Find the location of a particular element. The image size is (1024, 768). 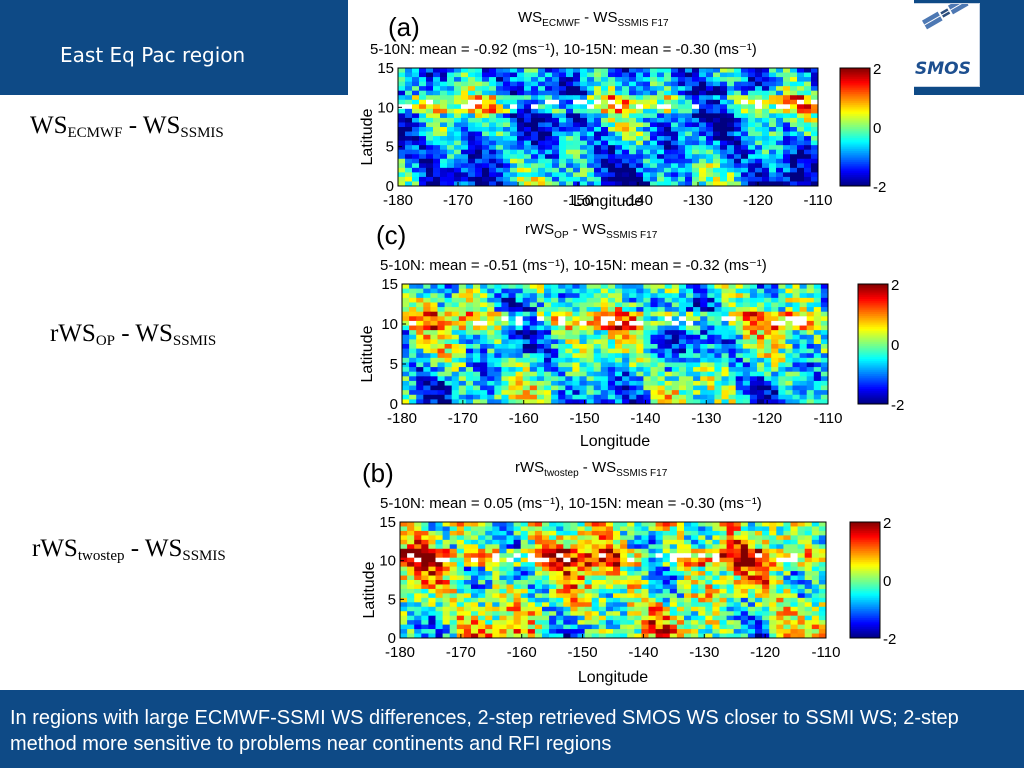

x-tick-label: -160 is located at coordinates (524, 418).